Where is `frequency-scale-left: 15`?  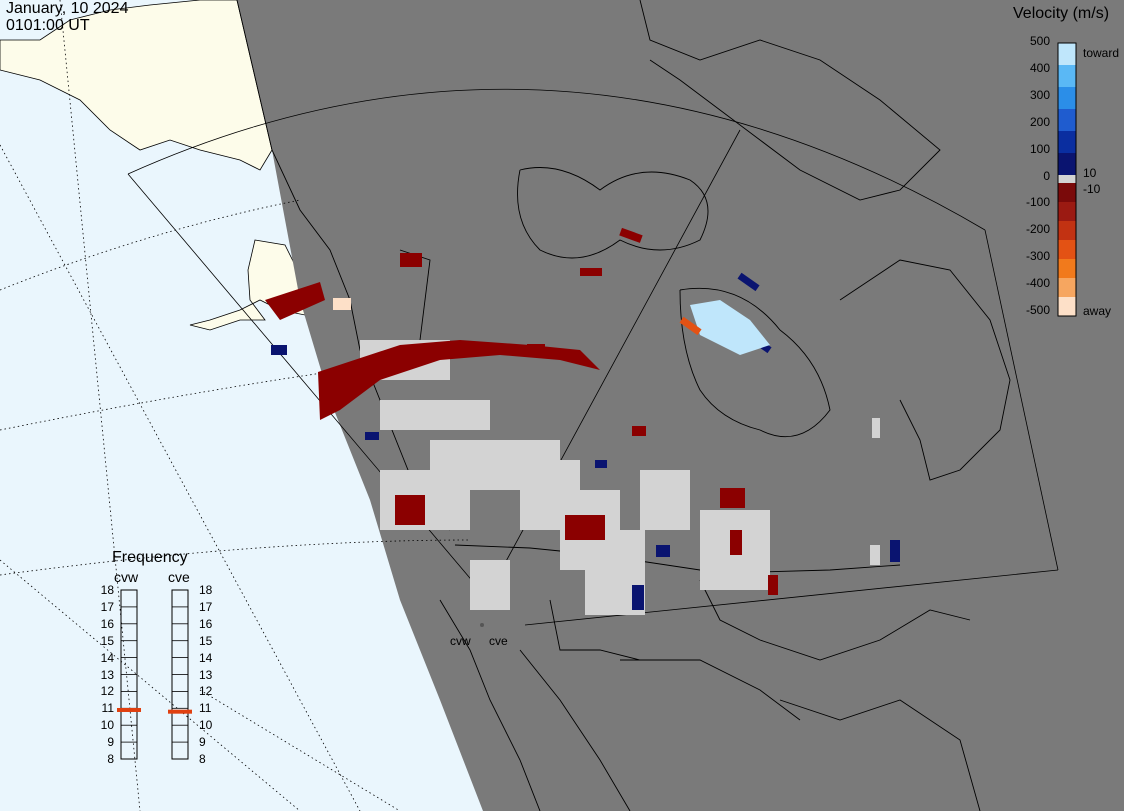 frequency-scale-left: 15 is located at coordinates (107, 640).